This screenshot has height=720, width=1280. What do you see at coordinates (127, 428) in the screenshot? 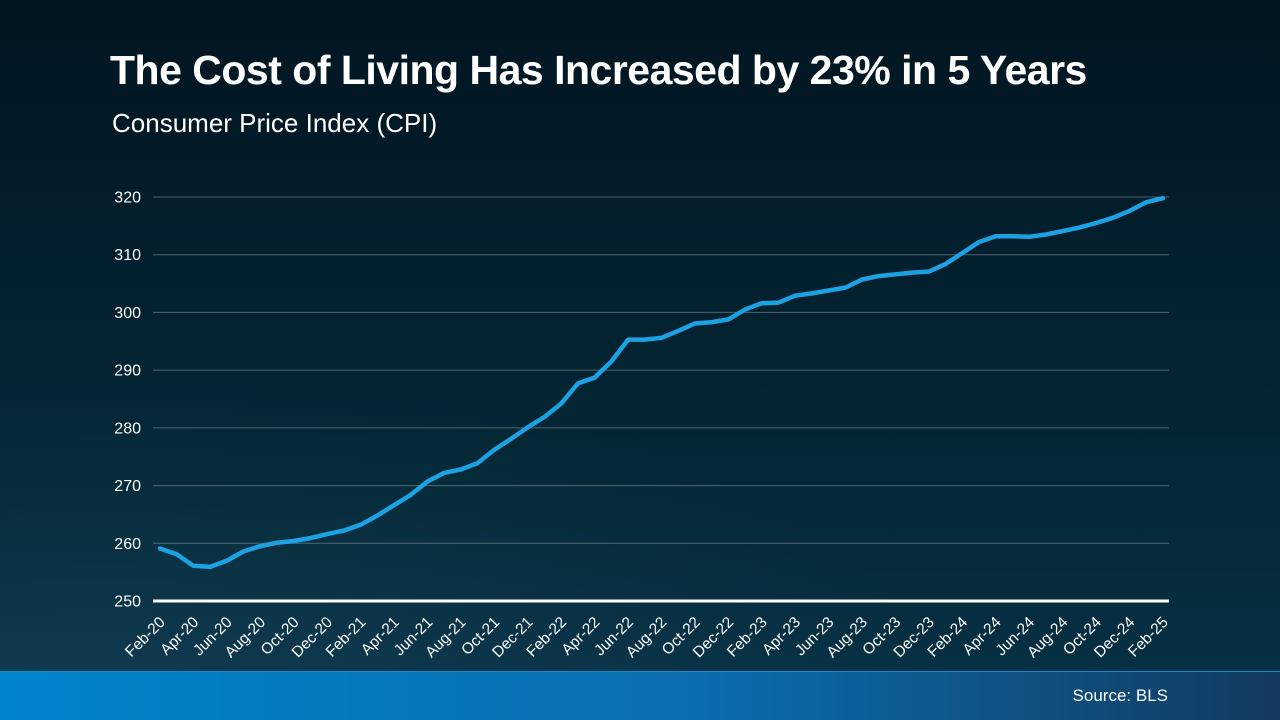
I see `y-tick-label: 280` at bounding box center [127, 428].